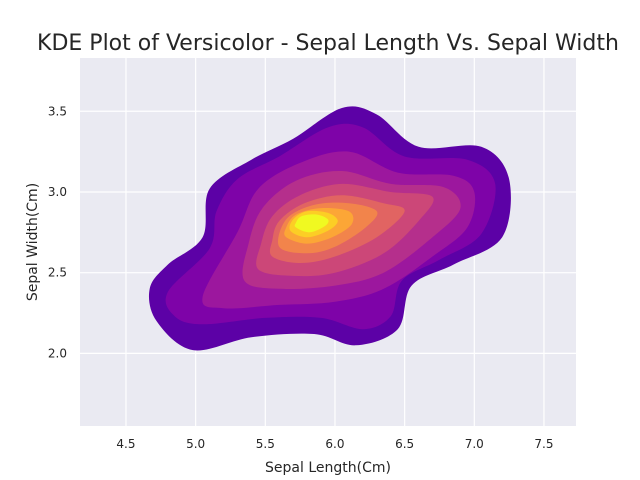 Image resolution: width=640 pixels, height=480 pixels. I want to click on y-tick-label: 2.0, so click(57, 353).